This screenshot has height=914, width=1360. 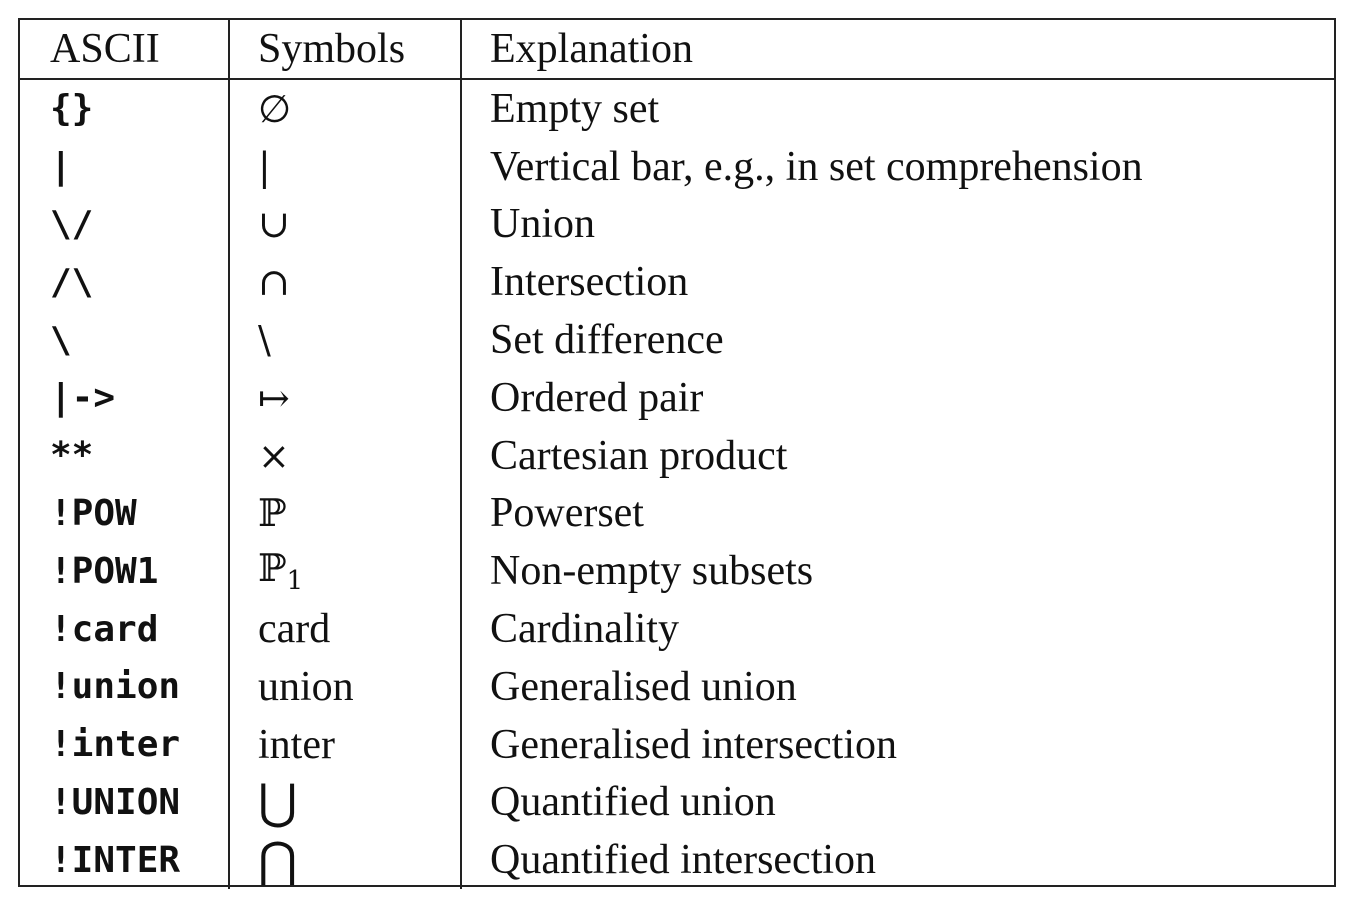 I want to click on symbol-glyph: ⋃, so click(x=278, y=802).